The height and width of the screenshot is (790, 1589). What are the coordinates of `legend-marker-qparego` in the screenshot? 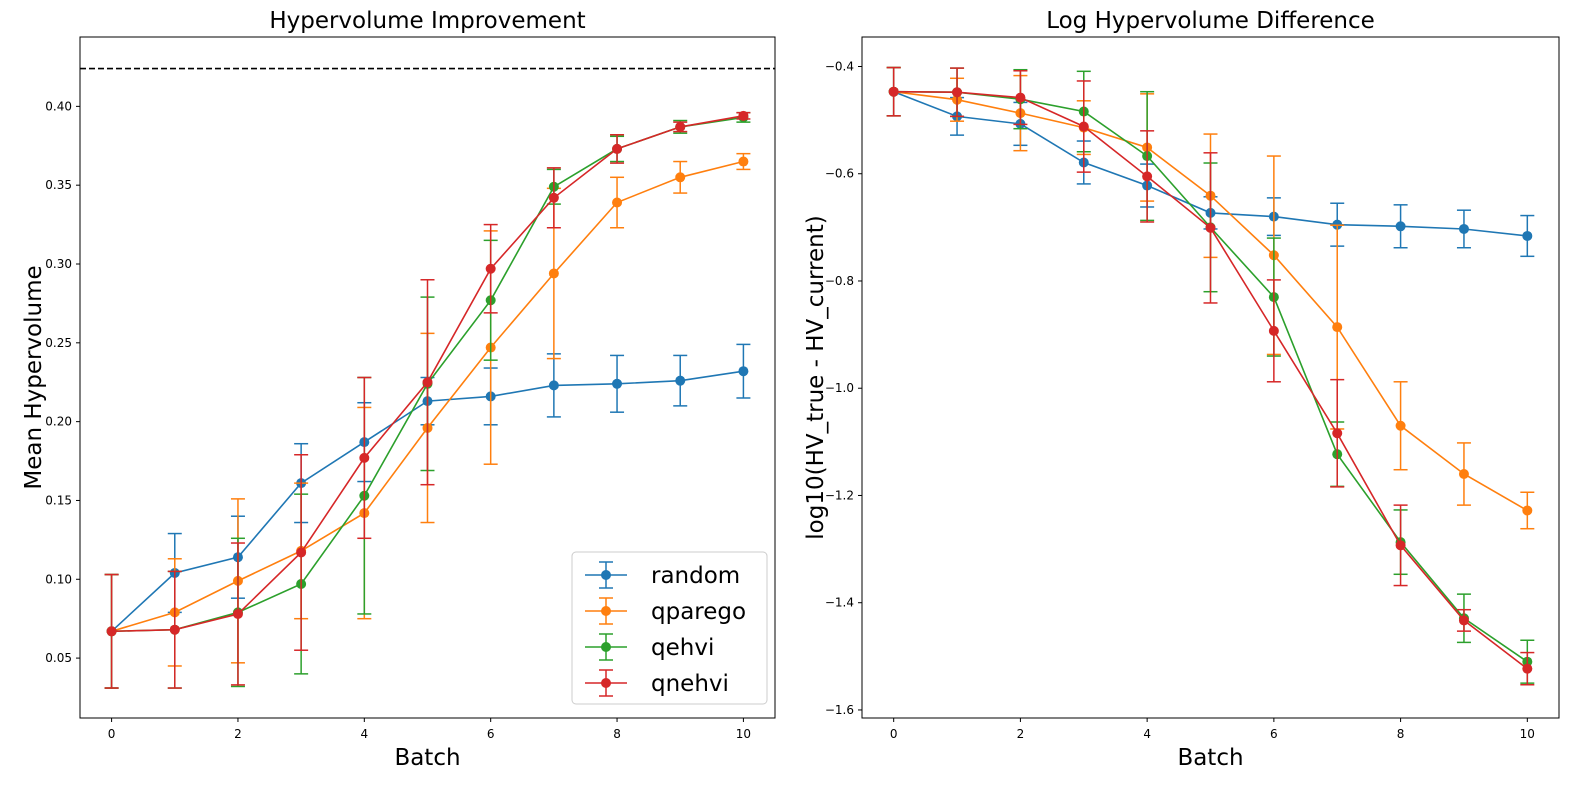 It's located at (606, 611).